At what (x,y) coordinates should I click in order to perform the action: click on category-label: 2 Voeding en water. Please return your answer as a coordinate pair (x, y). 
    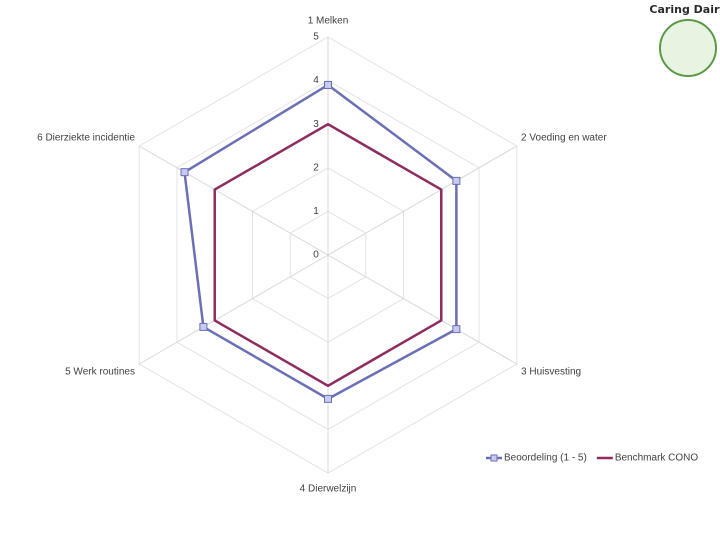
    Looking at the image, I should click on (564, 138).